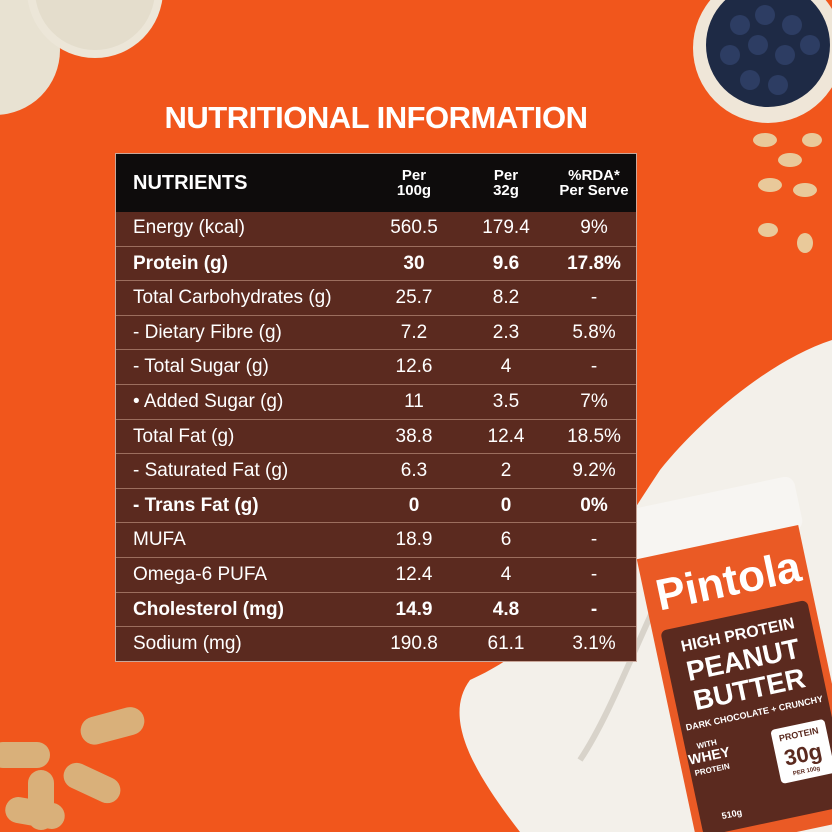 The image size is (832, 832). What do you see at coordinates (376, 366) in the screenshot?
I see `table-row: - Total Sugar (g) 12.6 4 -` at bounding box center [376, 366].